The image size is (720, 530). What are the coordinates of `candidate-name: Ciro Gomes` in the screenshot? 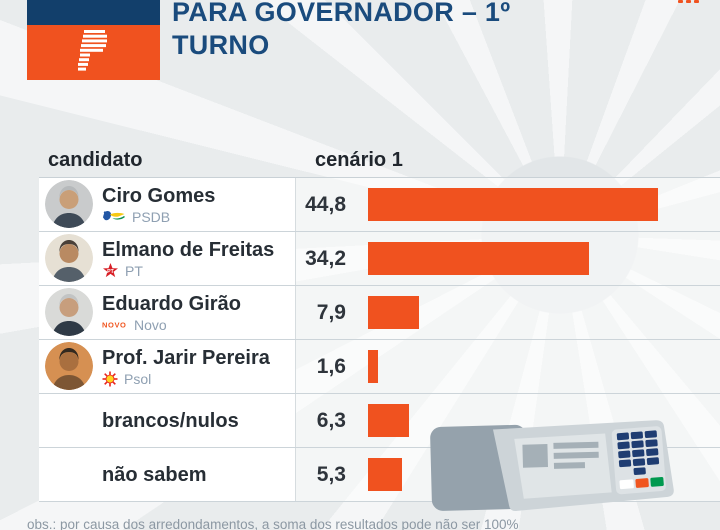 It's located at (159, 195).